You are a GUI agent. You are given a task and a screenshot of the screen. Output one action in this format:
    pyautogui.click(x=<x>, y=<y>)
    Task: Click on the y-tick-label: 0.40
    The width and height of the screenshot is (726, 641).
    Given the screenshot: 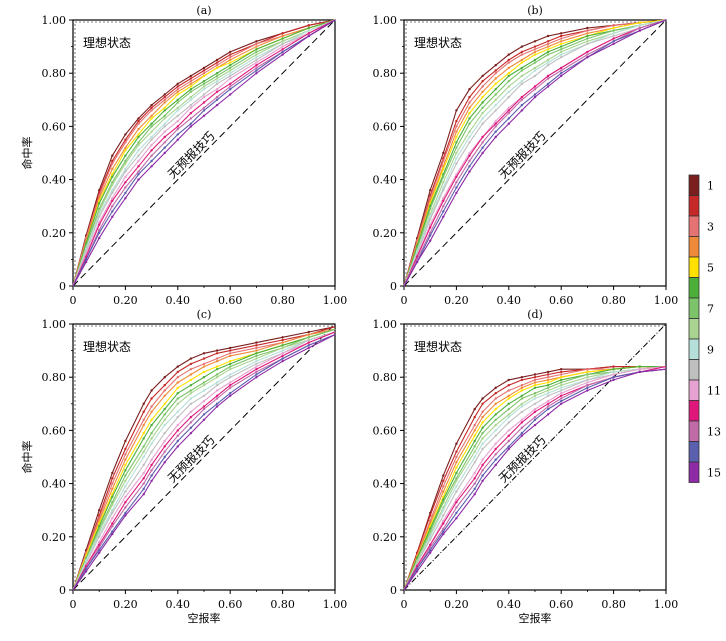 What is the action you would take?
    pyautogui.click(x=54, y=484)
    